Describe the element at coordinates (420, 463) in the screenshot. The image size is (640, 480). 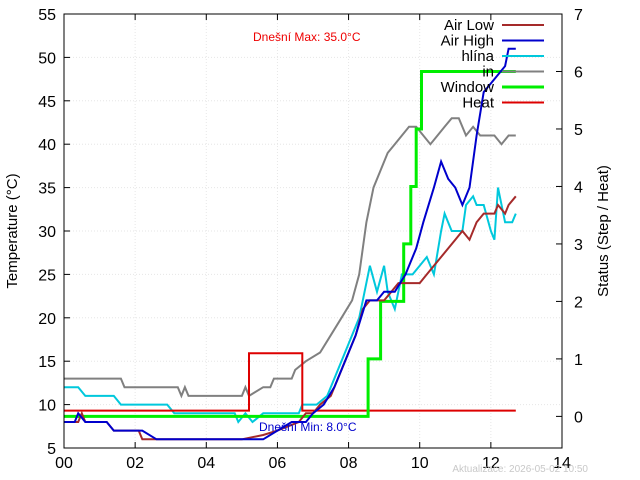
I see `x-tick-label: 10` at that location.